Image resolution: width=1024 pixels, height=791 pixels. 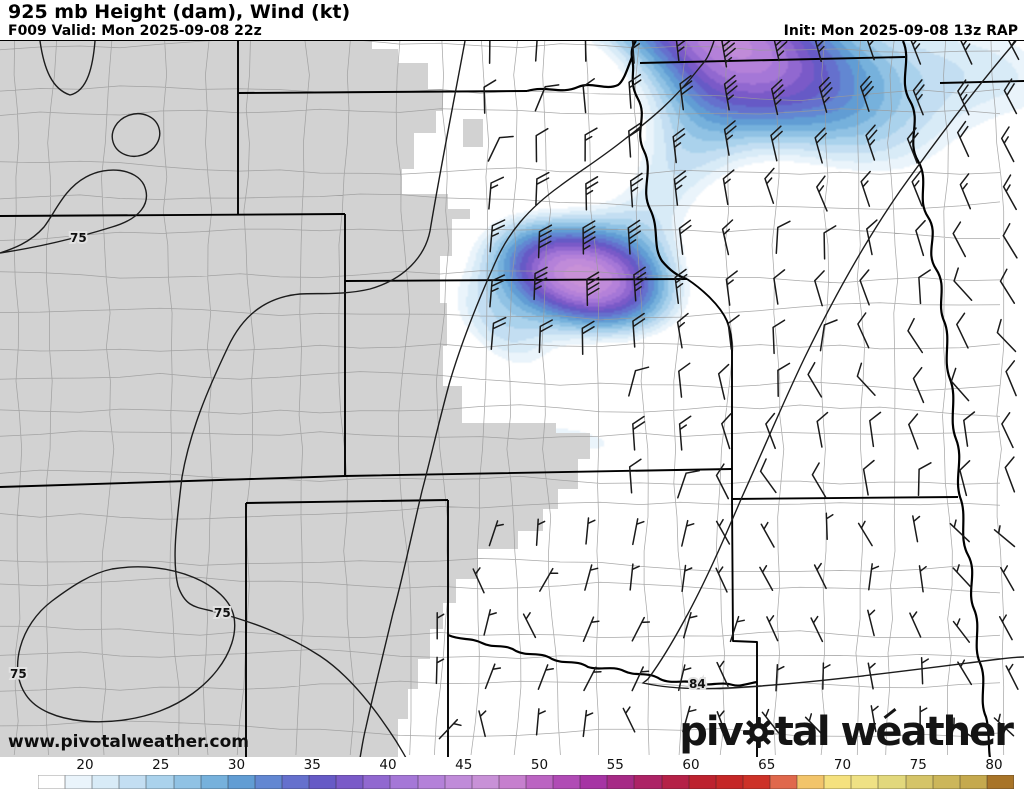 What do you see at coordinates (464, 765) in the screenshot?
I see `colorbar-tick: 45` at bounding box center [464, 765].